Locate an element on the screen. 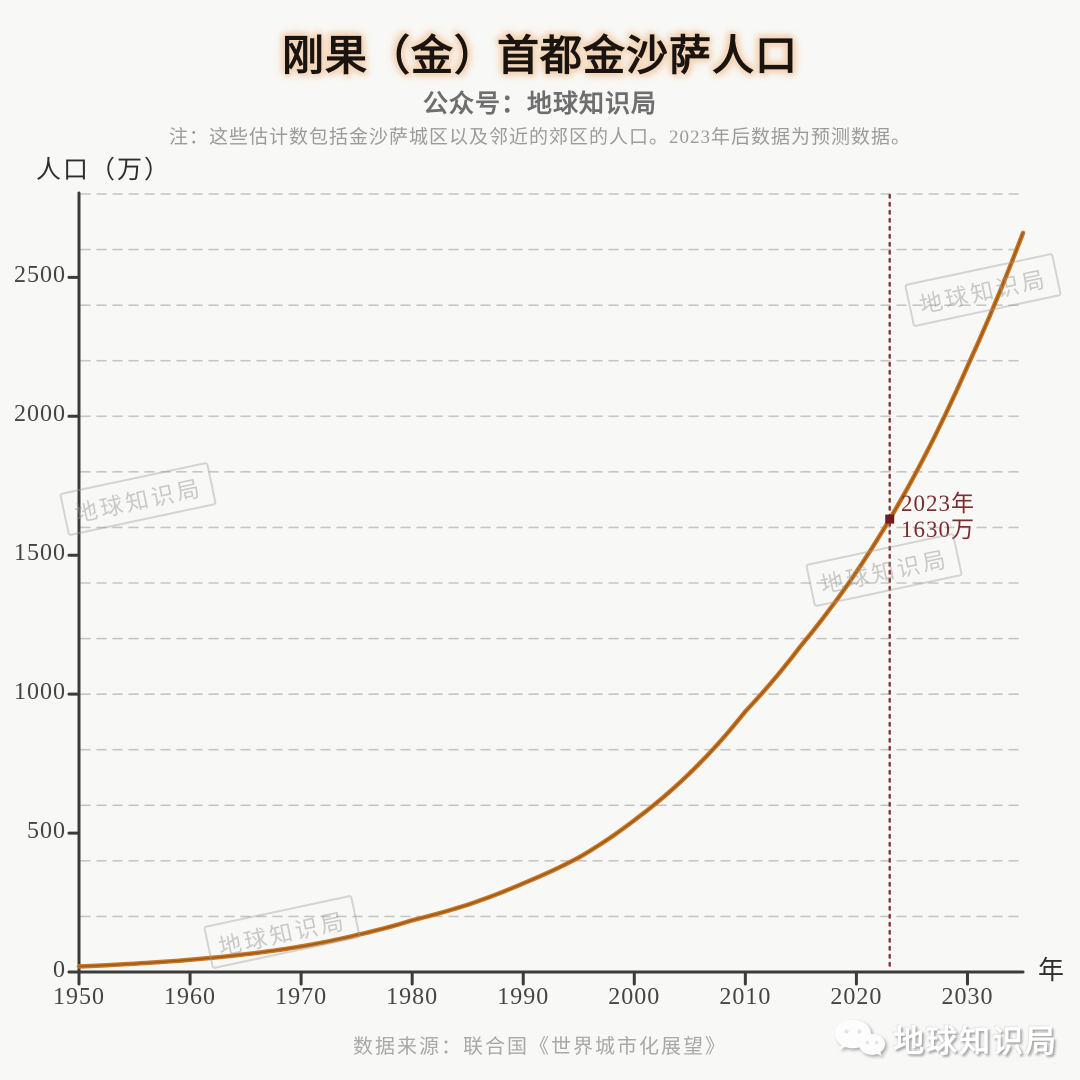  x-tick-label: 2020 is located at coordinates (856, 997).